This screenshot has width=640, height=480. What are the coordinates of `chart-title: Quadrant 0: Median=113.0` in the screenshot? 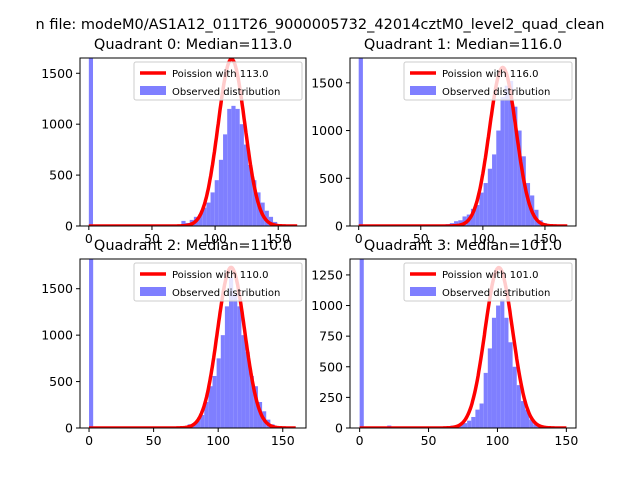 It's located at (193, 45).